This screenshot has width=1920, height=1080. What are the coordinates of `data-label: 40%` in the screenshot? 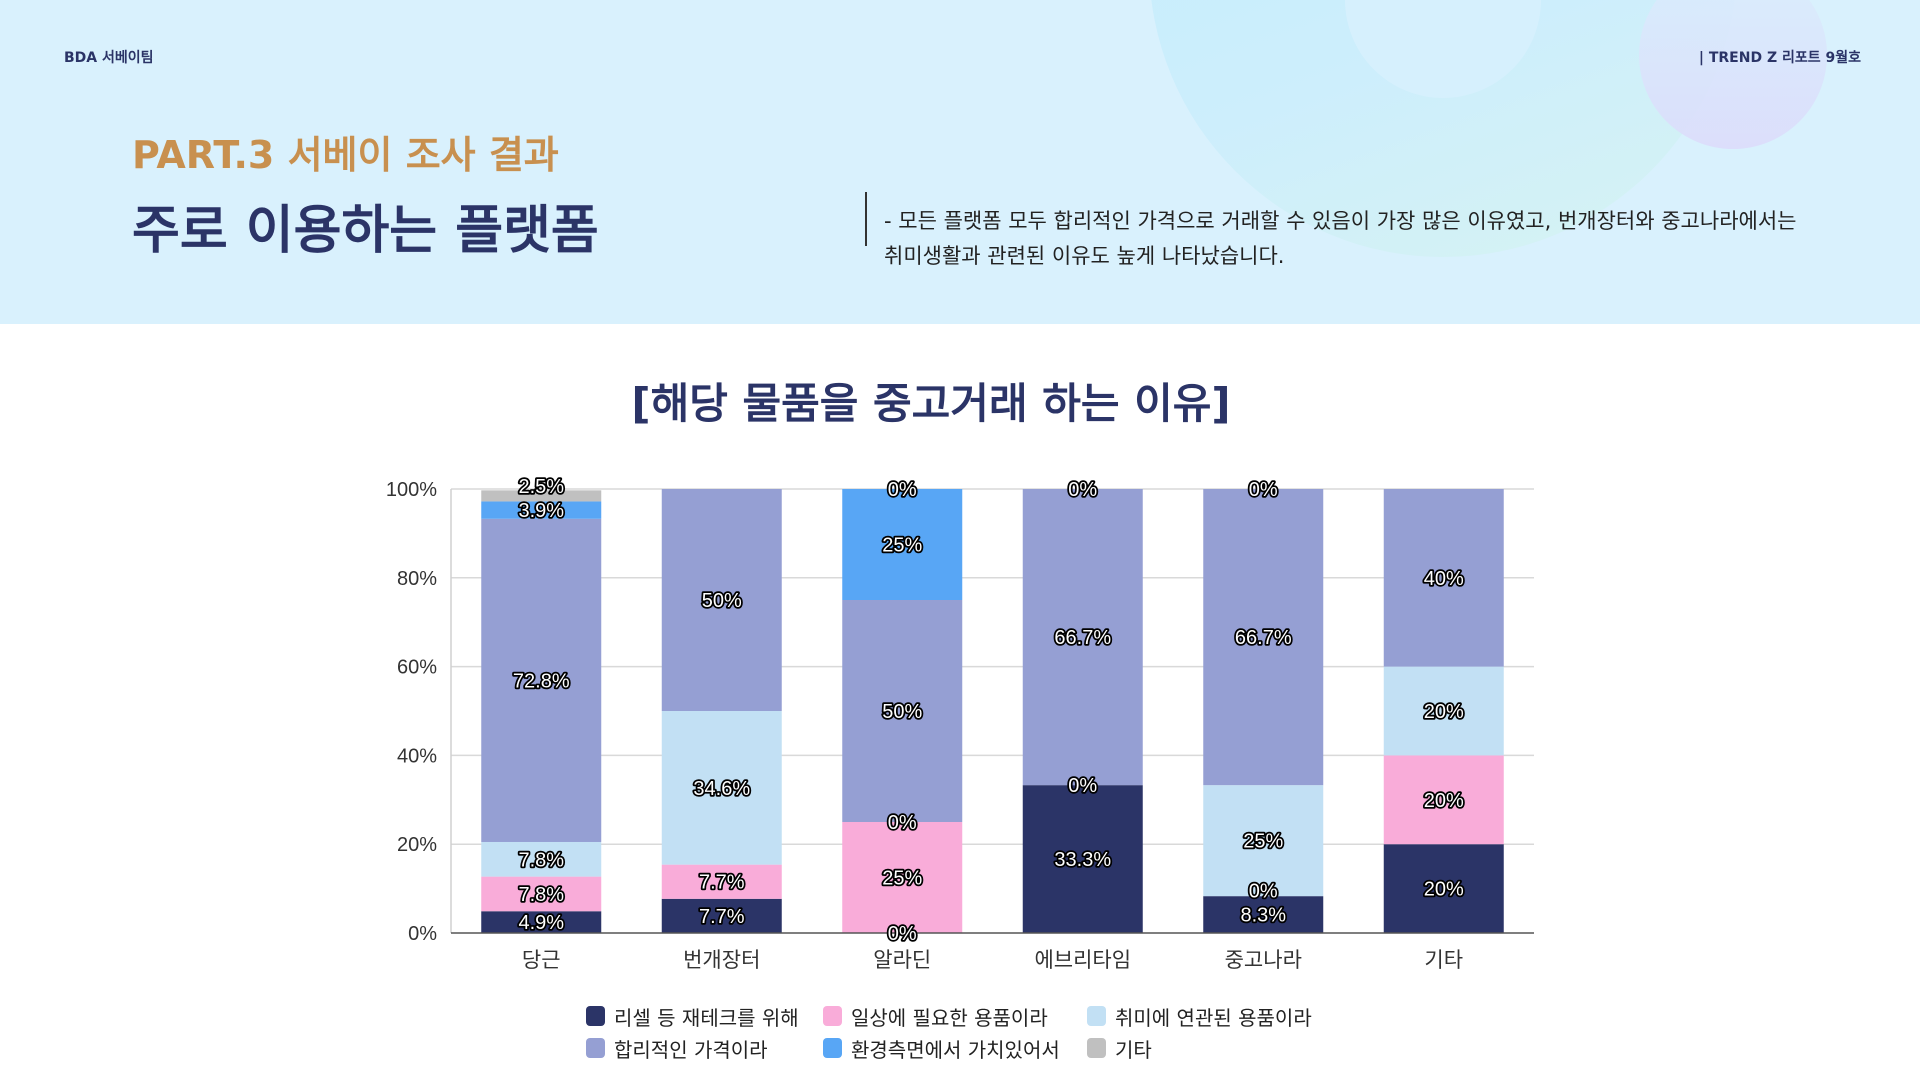 It's located at (1444, 579).